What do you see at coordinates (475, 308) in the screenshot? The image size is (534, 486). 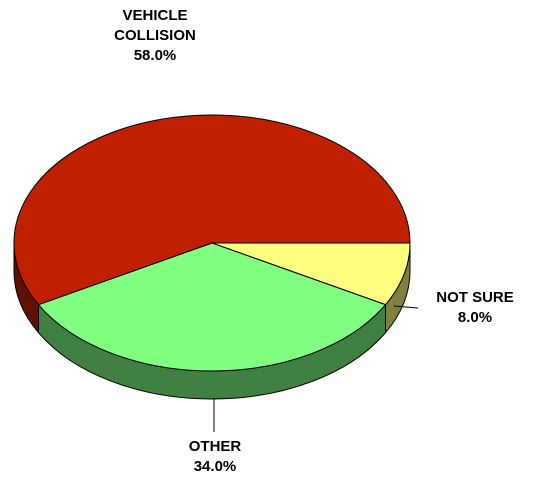 I see `slice-label: NOT SURE 8.0%` at bounding box center [475, 308].